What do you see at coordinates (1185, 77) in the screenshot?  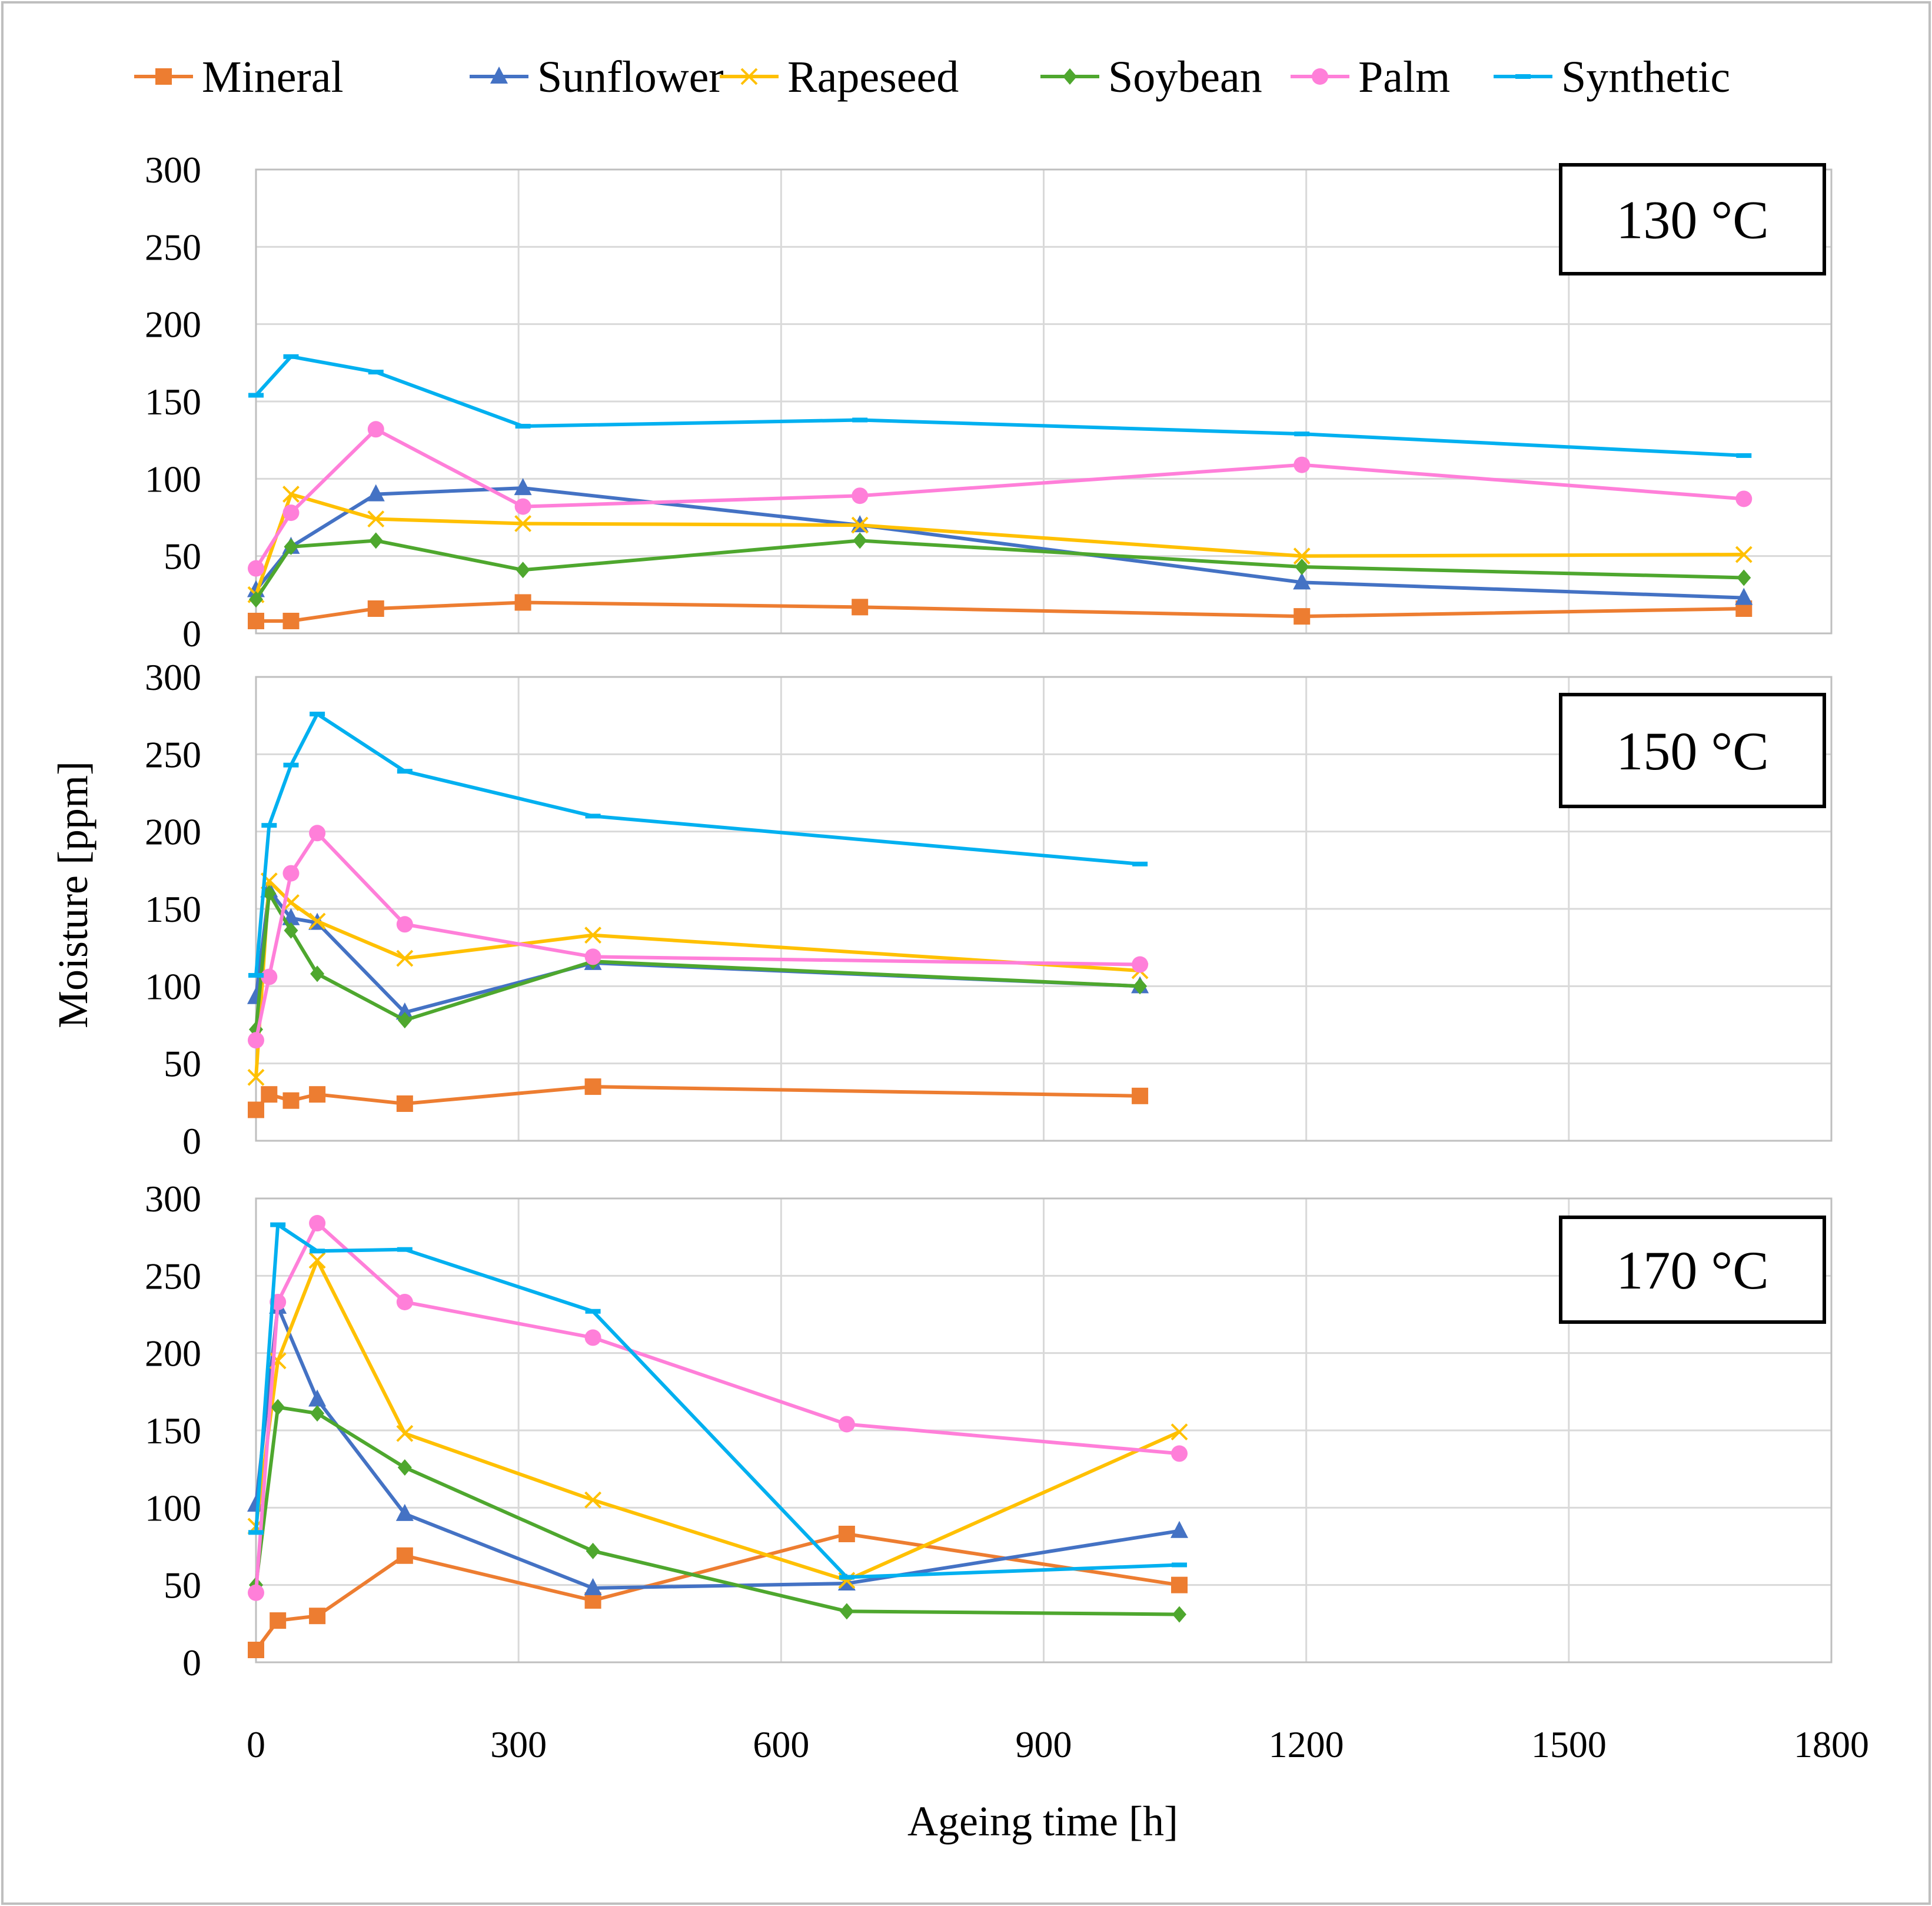 I see `legend-label-soybean: Soybean` at bounding box center [1185, 77].